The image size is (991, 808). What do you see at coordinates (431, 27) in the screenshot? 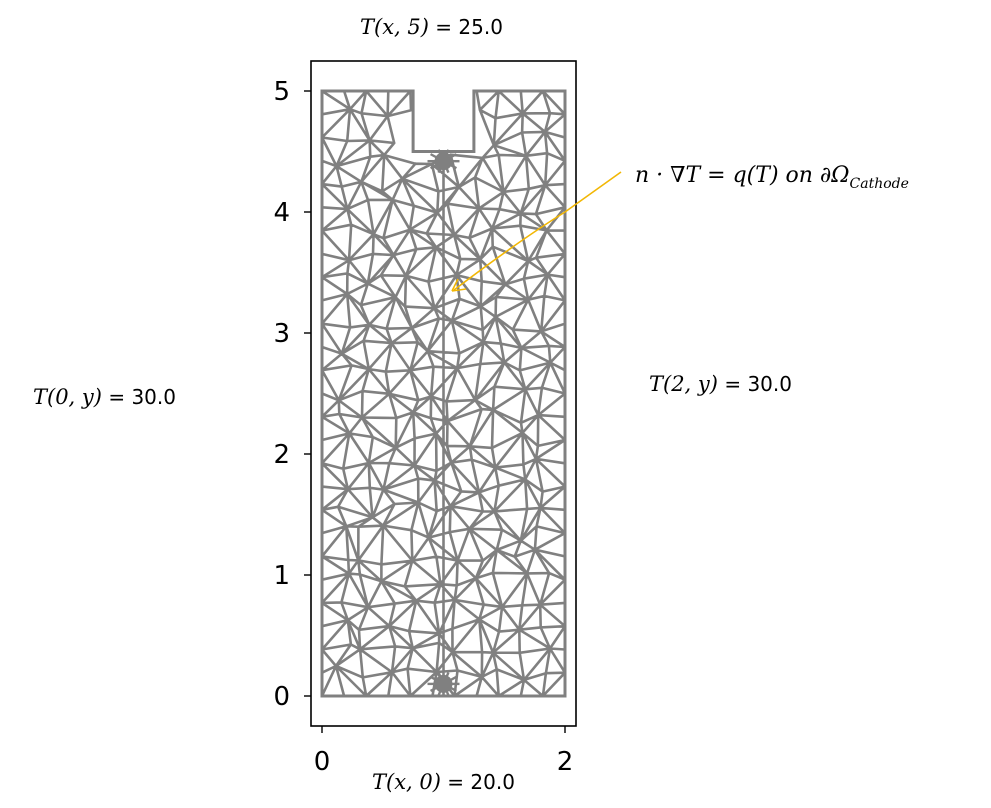
I see `top-boundary-label: T(x, 5) = 25.0` at bounding box center [431, 27].